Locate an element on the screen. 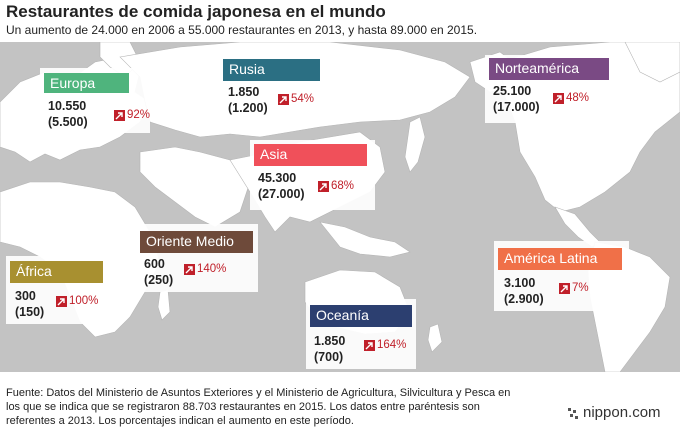 The width and height of the screenshot is (680, 430). increase-value-rusia: 54% is located at coordinates (303, 99).